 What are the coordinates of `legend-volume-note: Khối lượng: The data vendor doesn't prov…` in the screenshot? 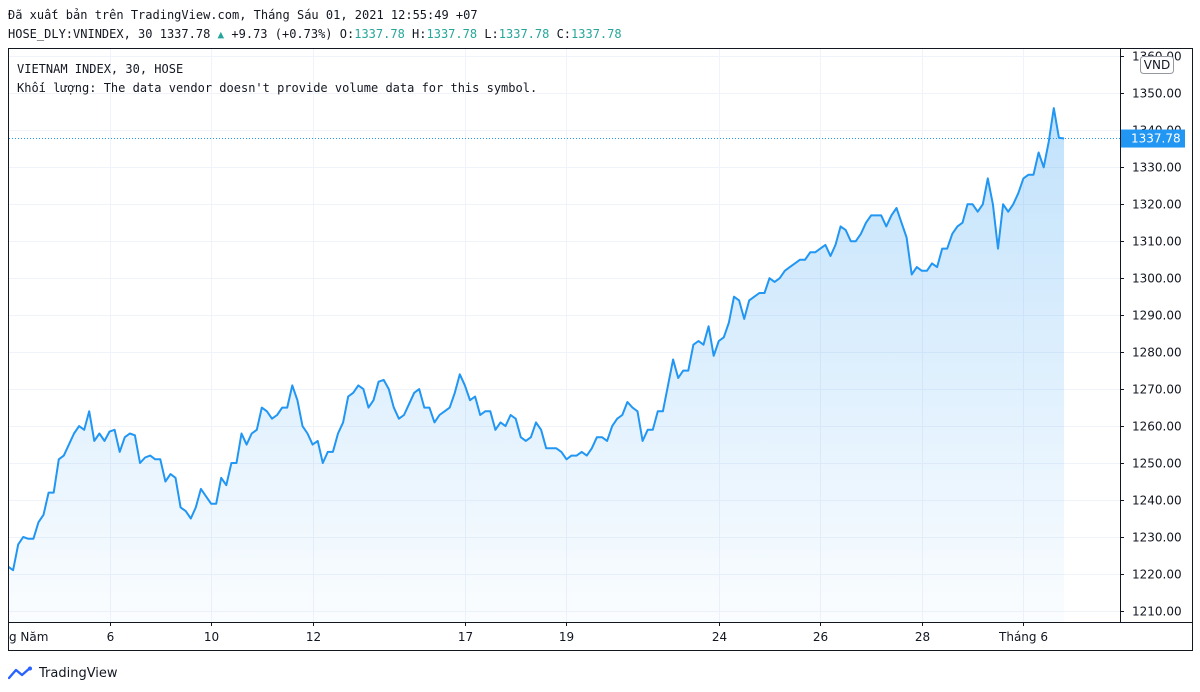 It's located at (277, 88).